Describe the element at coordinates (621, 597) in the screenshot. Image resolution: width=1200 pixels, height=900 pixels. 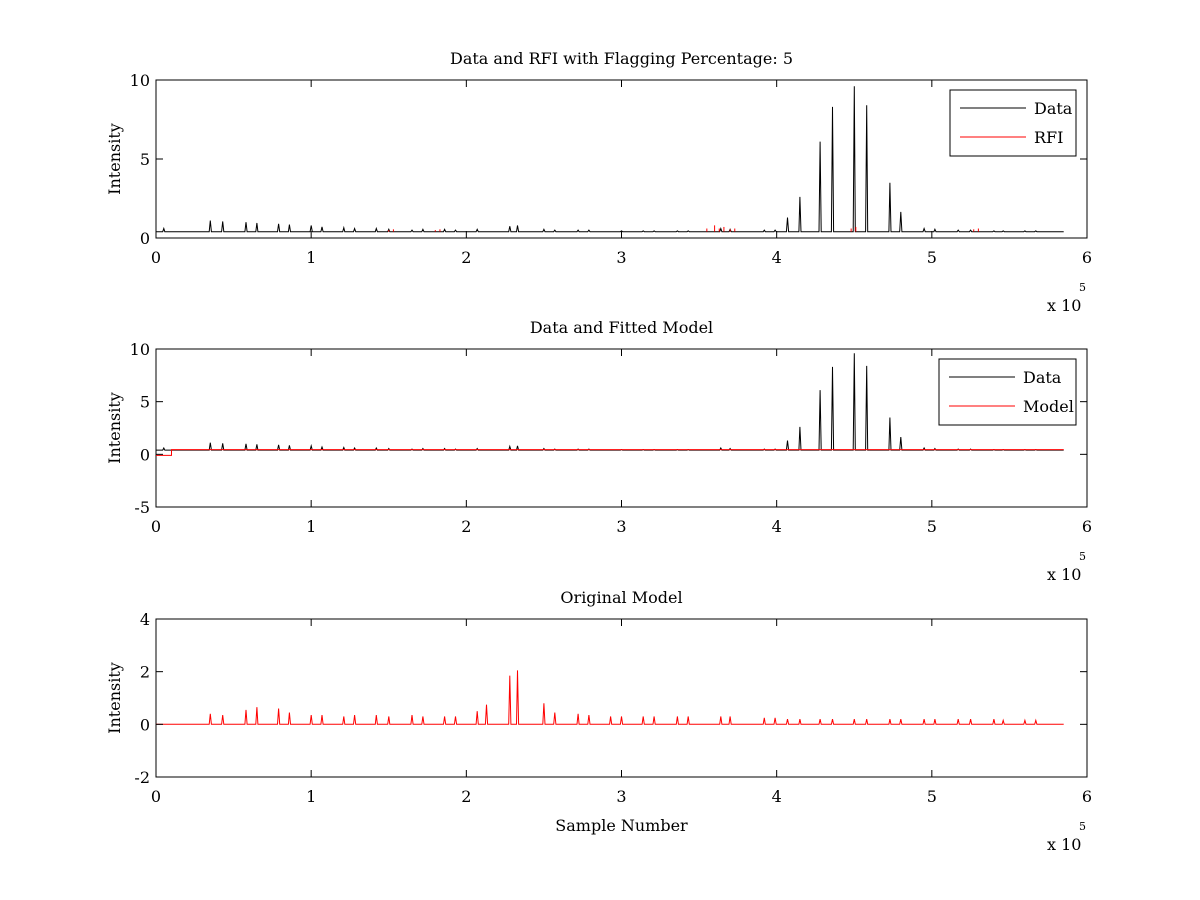
I see `chart-title: Original Model` at that location.